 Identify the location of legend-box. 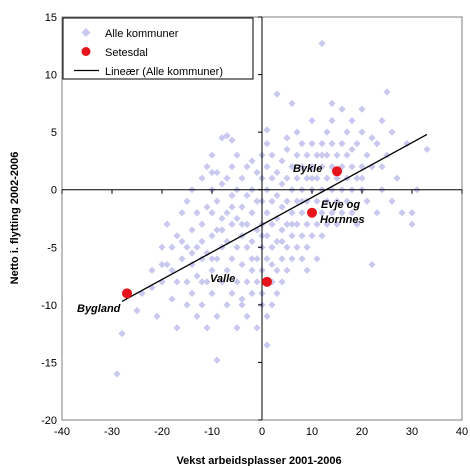
(158, 48).